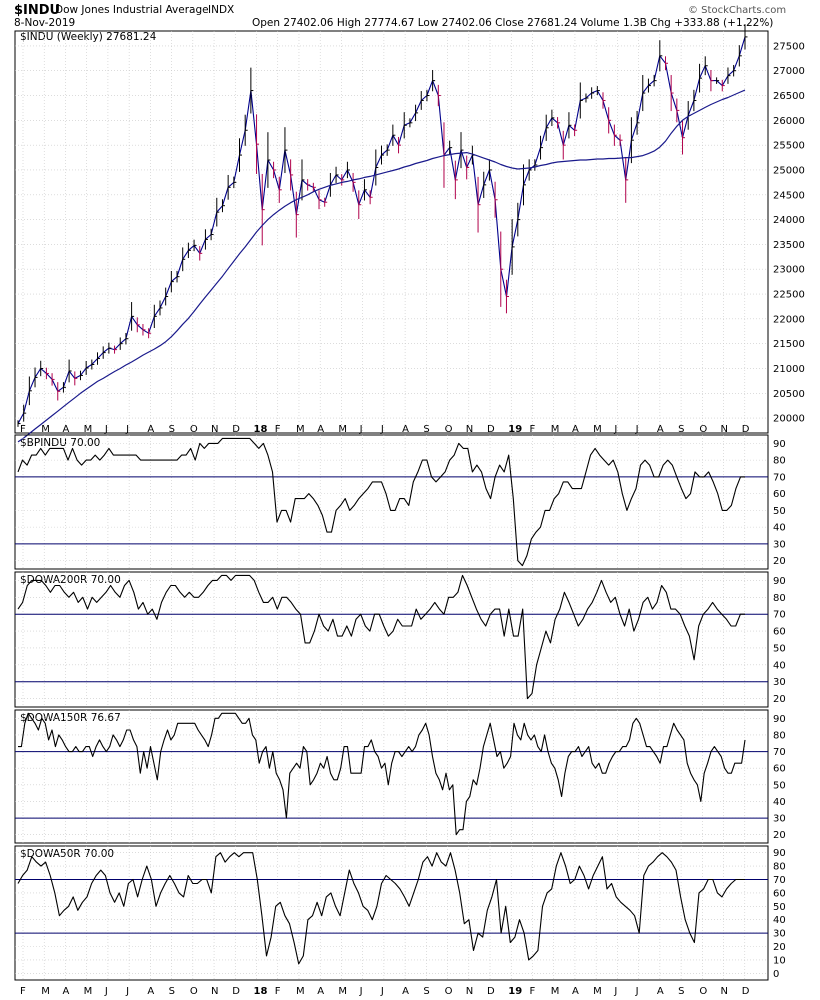 The height and width of the screenshot is (1000, 820). What do you see at coordinates (746, 991) in the screenshot?
I see `x-tick-label: D` at bounding box center [746, 991].